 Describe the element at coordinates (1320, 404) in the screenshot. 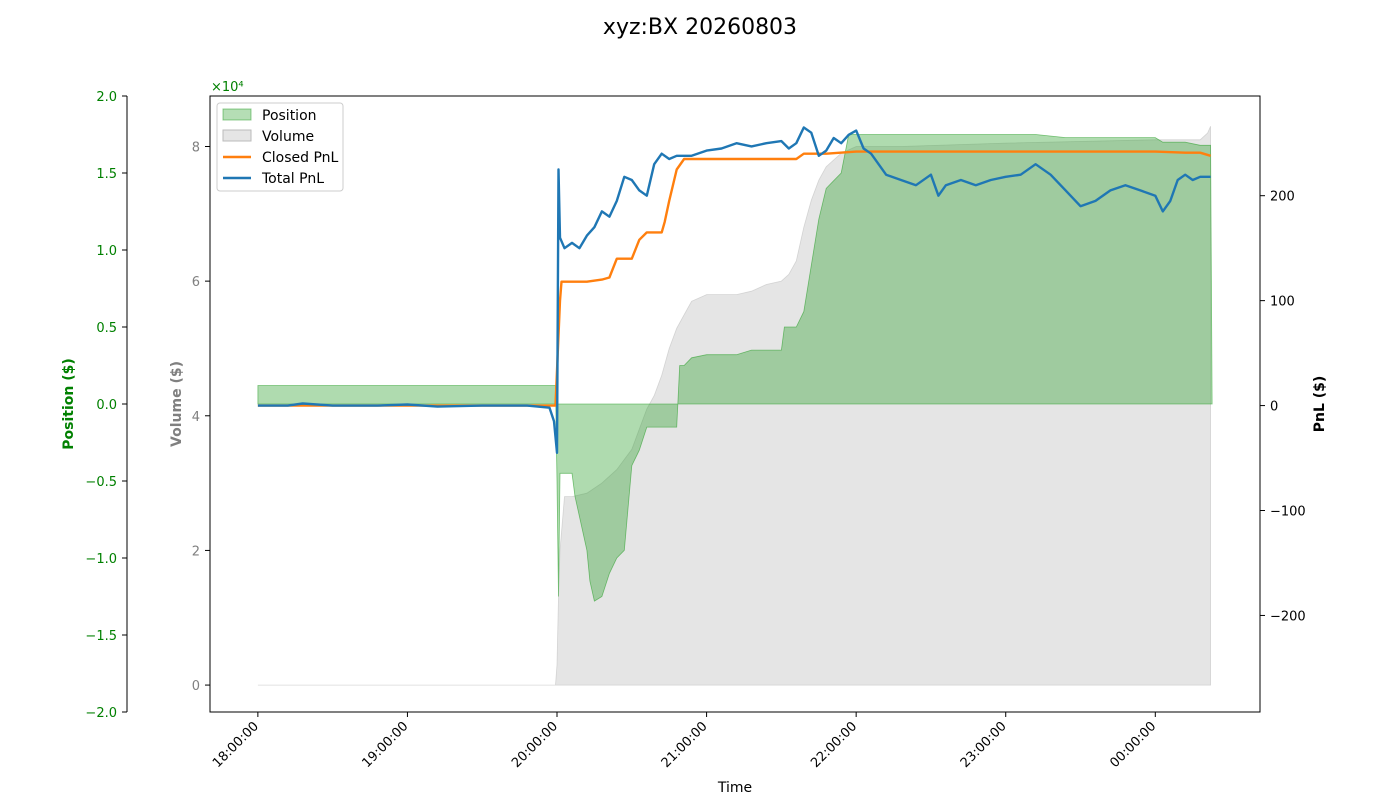

I see `pnl-axis-label: PnL ($)` at that location.